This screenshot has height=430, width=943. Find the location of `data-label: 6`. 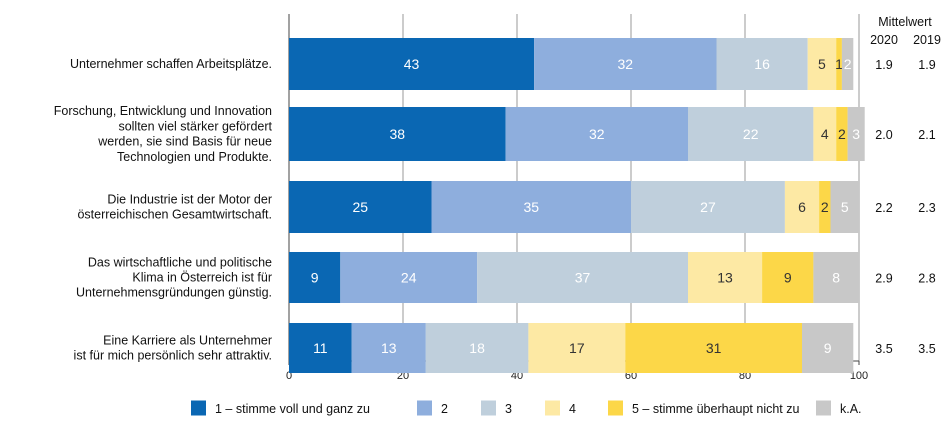

data-label: 6 is located at coordinates (802, 207).